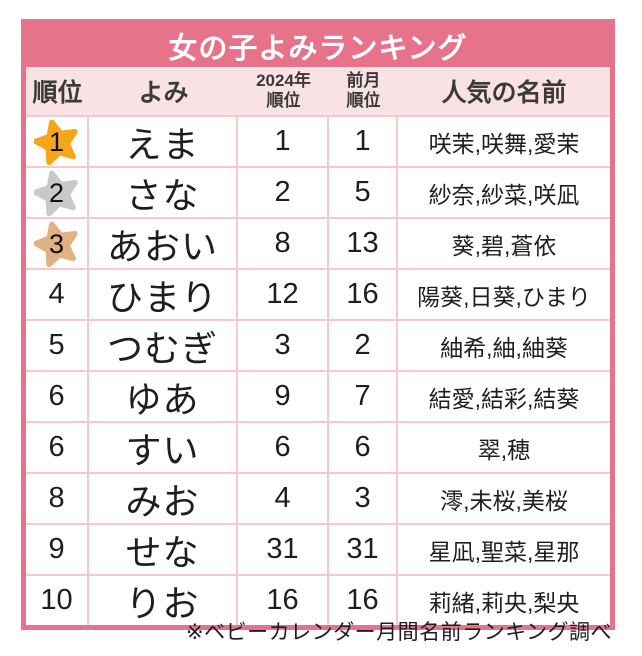 This screenshot has width=642, height=656. I want to click on silver-star-badge: 2, so click(56, 193).